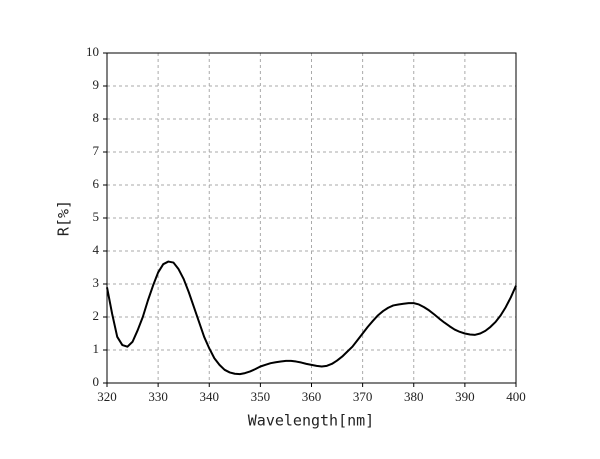 This screenshot has width=600, height=459. What do you see at coordinates (96, 282) in the screenshot?
I see `y-tick-label: 3` at bounding box center [96, 282].